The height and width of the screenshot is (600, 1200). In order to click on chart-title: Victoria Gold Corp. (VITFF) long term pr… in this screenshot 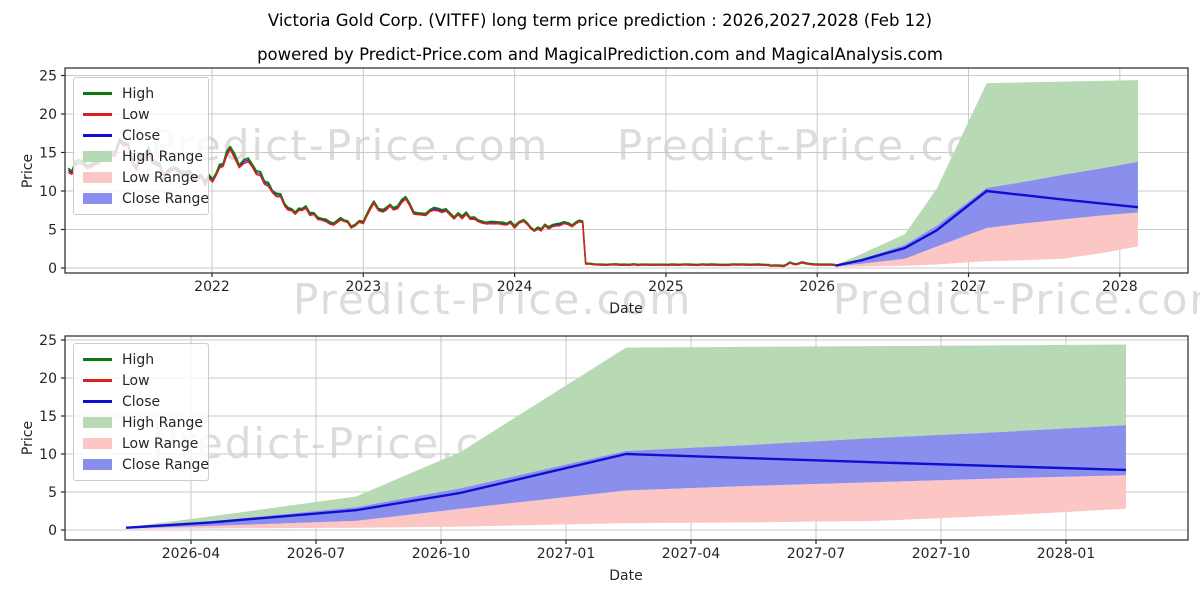, I will do `click(600, 20)`.